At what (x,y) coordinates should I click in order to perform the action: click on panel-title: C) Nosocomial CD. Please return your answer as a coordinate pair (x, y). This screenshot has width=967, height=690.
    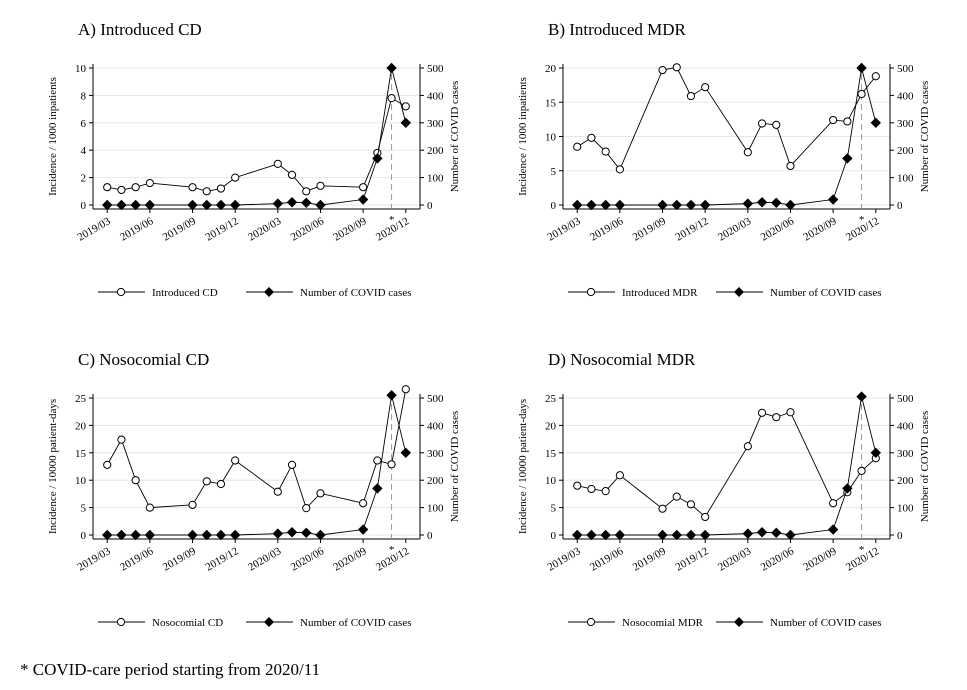
    Looking at the image, I should click on (143, 359).